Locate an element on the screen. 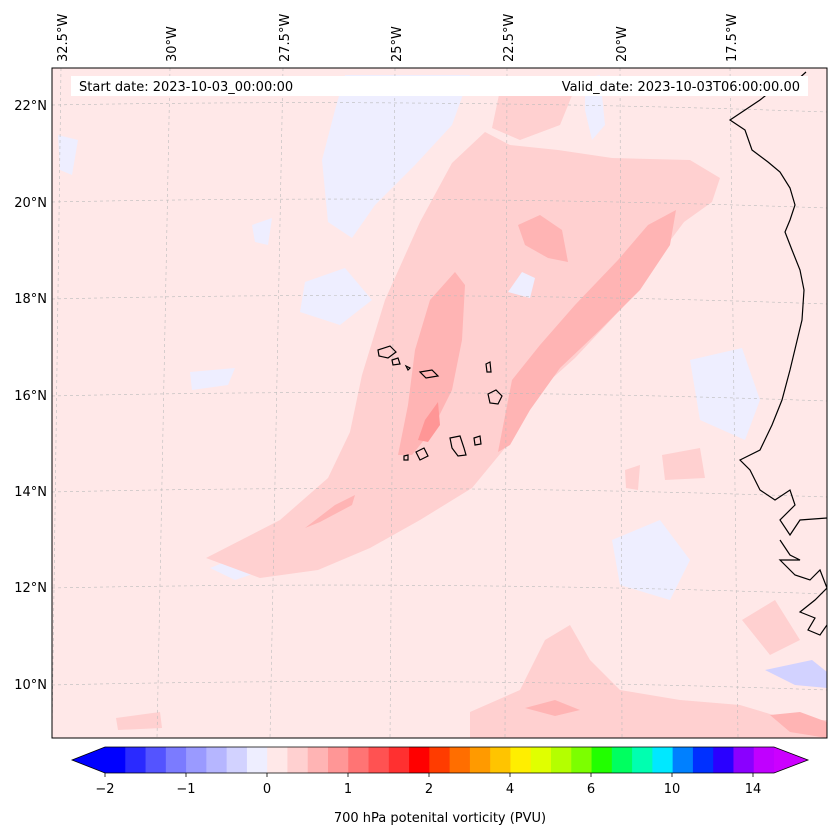 Image resolution: width=837 pixels, height=840 pixels. colorbar-tick-labels: −2 −1 0 1 2 4 6 10 14 is located at coordinates (428, 789).